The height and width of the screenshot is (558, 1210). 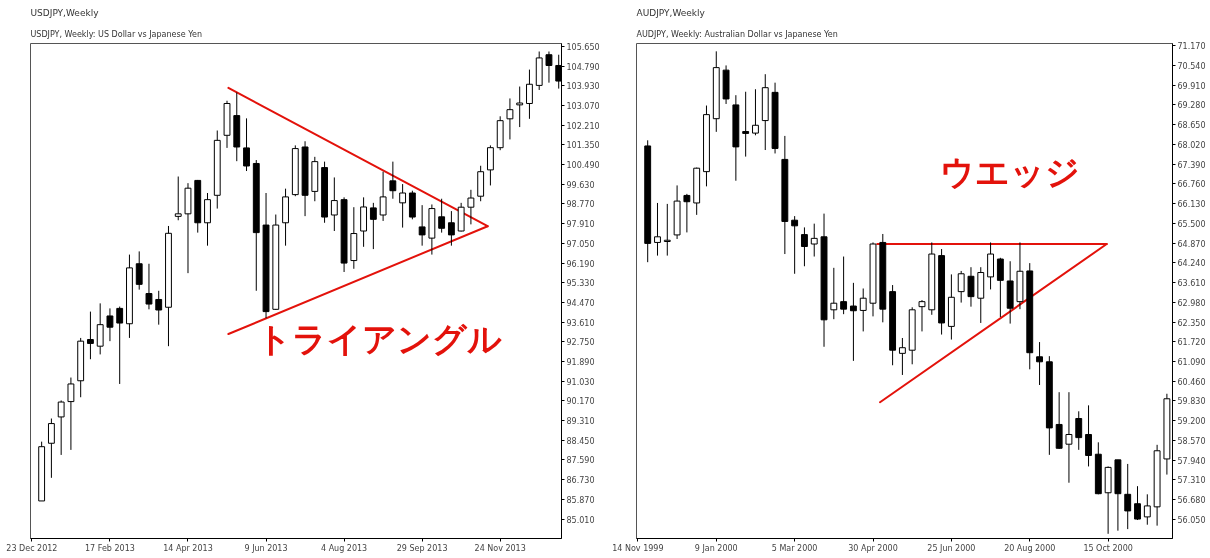 I want to click on y-tick-label: 90.170, so click(x=580, y=402).